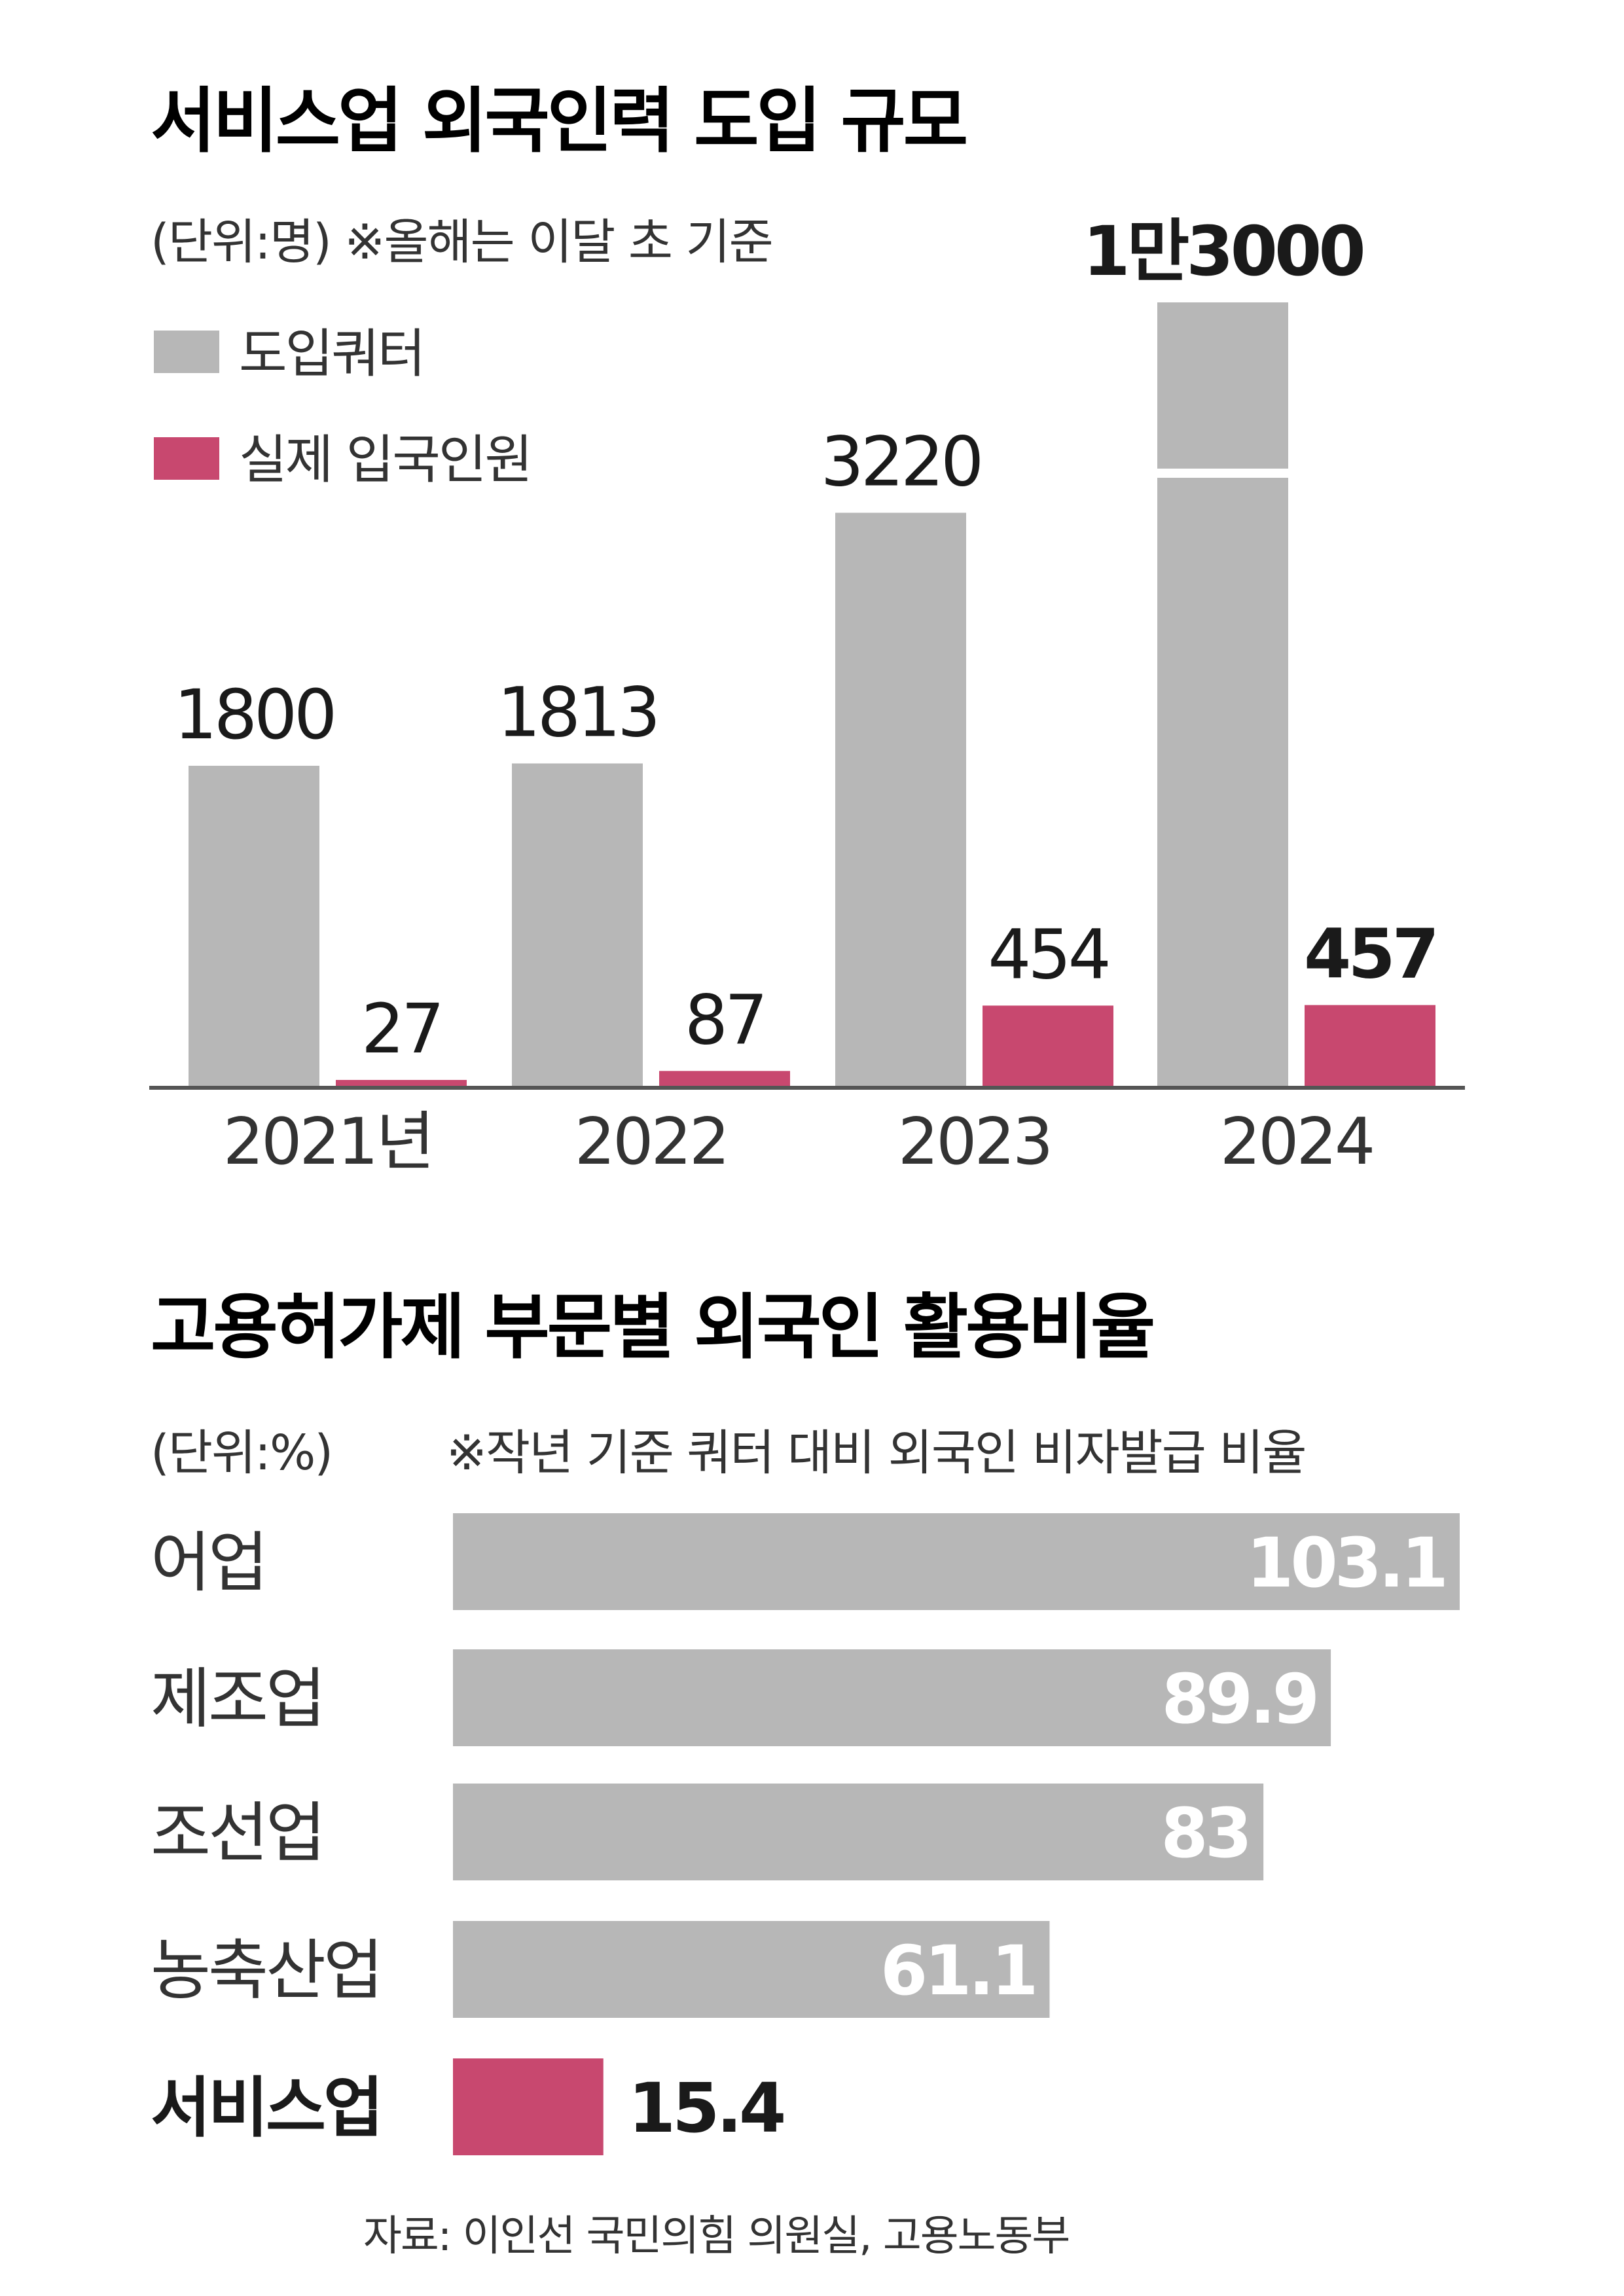 This screenshot has width=1624, height=2296. What do you see at coordinates (1223, 473) in the screenshot?
I see `axis-break-mark-2024` at bounding box center [1223, 473].